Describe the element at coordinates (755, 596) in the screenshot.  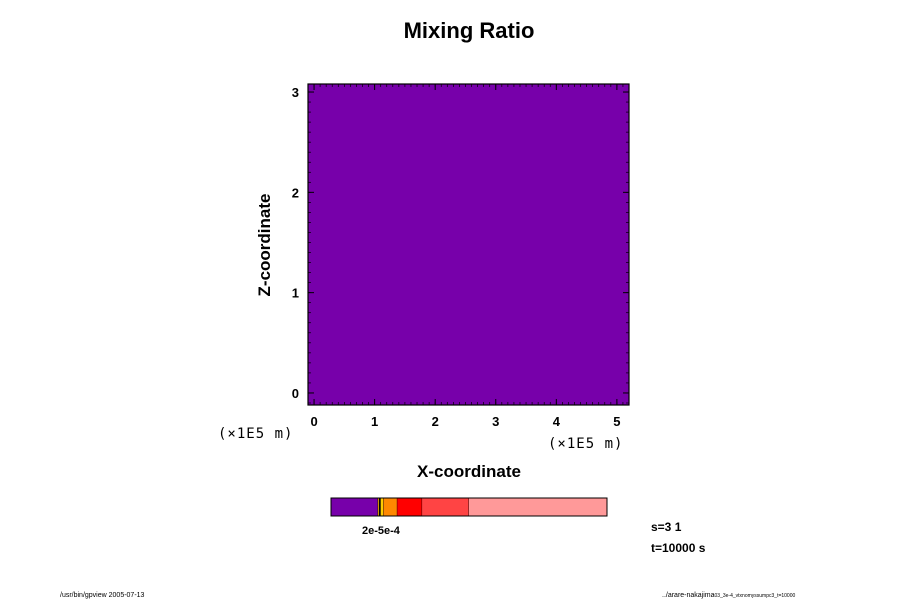
I see `footer-right-small: 03_3e-4_vtxnomyssumpc3_t=10000` at that location.